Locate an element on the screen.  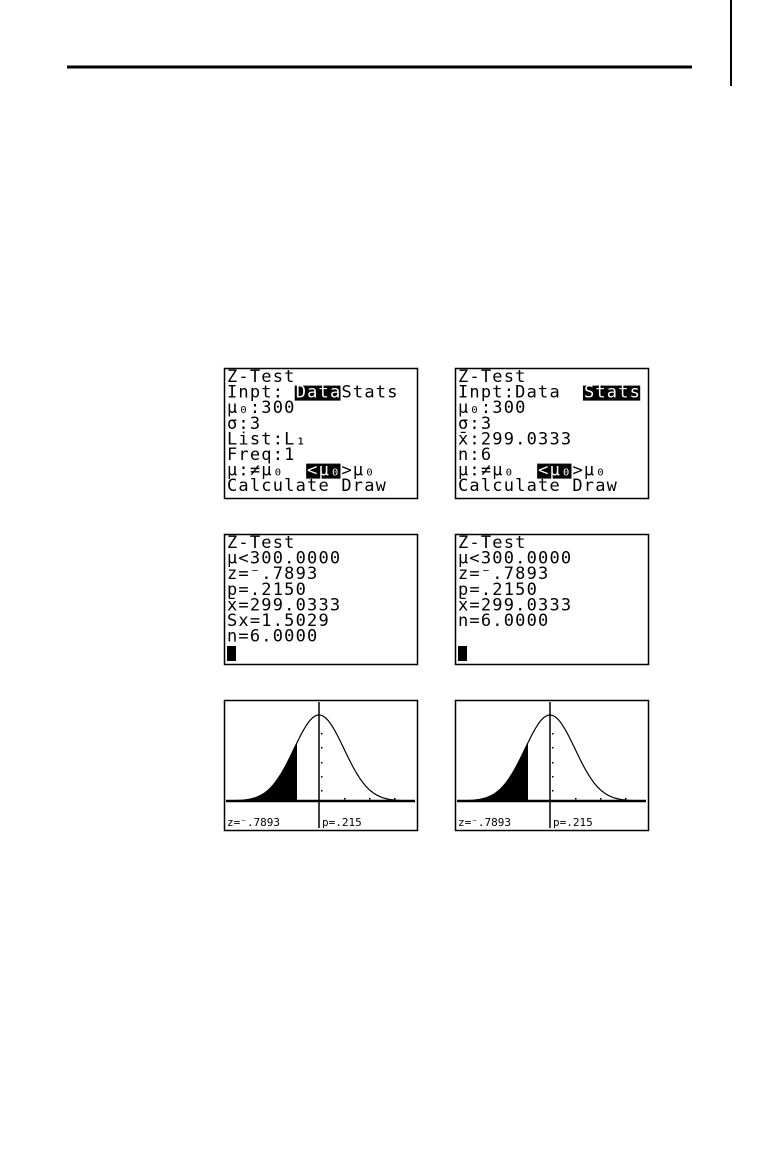
screen-text: x̄:299.0333 is located at coordinates (515, 439).